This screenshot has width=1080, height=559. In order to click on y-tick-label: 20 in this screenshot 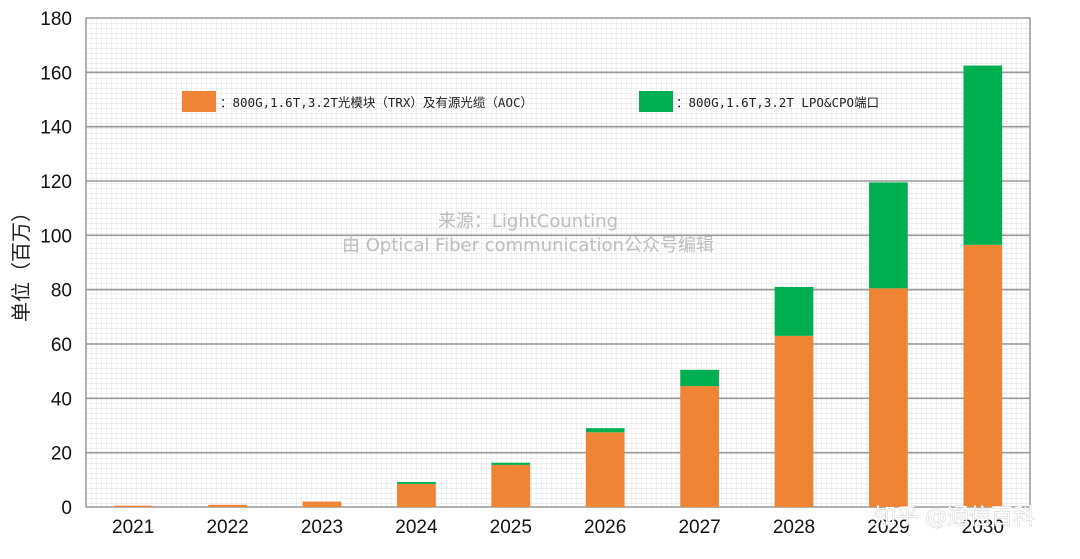, I will do `click(61, 454)`.